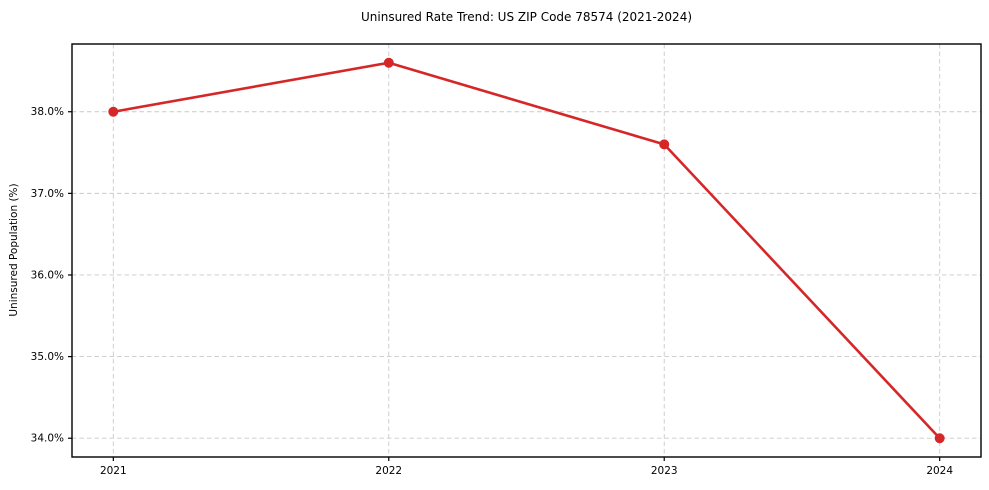  What do you see at coordinates (113, 471) in the screenshot?
I see `x-tick-label: 2021` at bounding box center [113, 471].